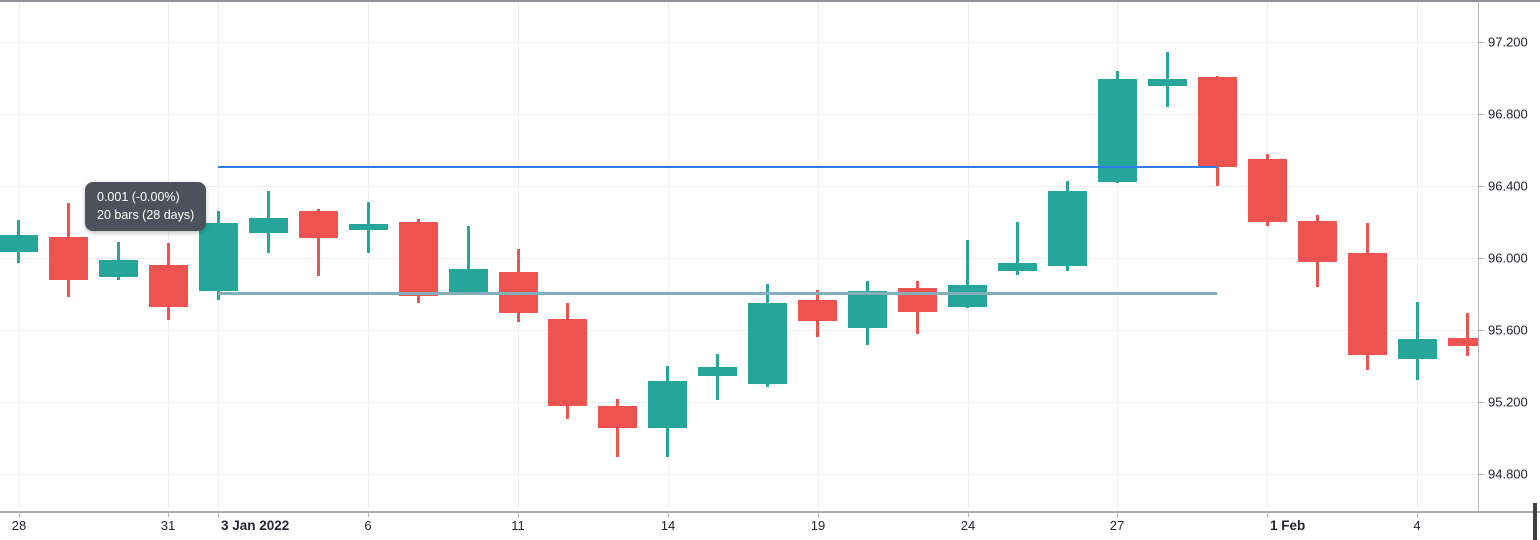 The width and height of the screenshot is (1540, 540). I want to click on time-axis-label: 14, so click(668, 525).